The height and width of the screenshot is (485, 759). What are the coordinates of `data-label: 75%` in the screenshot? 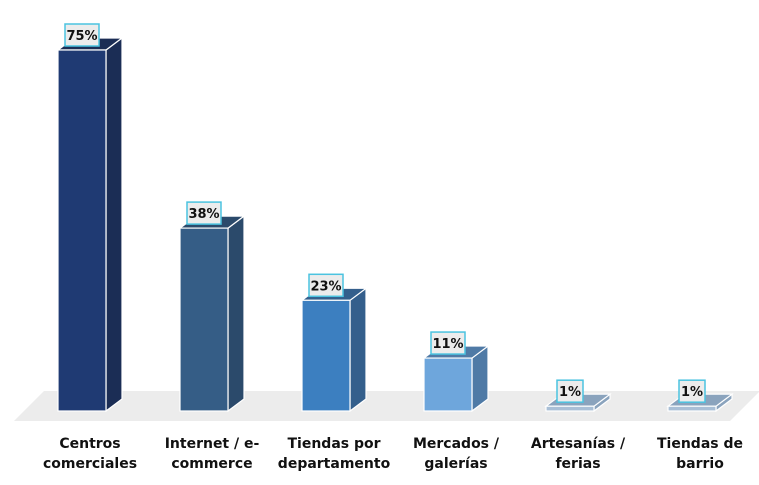 It's located at (81, 36).